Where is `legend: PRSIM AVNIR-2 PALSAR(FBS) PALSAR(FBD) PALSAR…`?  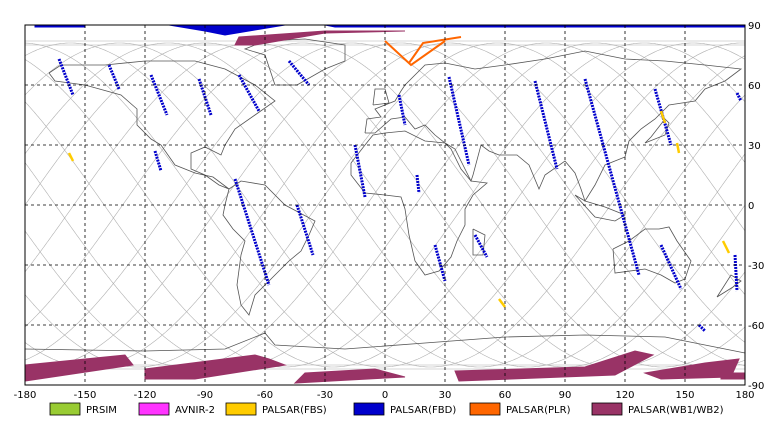
legend: PRSIM AVNIR-2 PALSAR(FBS) PALSAR(FBD) PALSAR… is located at coordinates (386, 409).